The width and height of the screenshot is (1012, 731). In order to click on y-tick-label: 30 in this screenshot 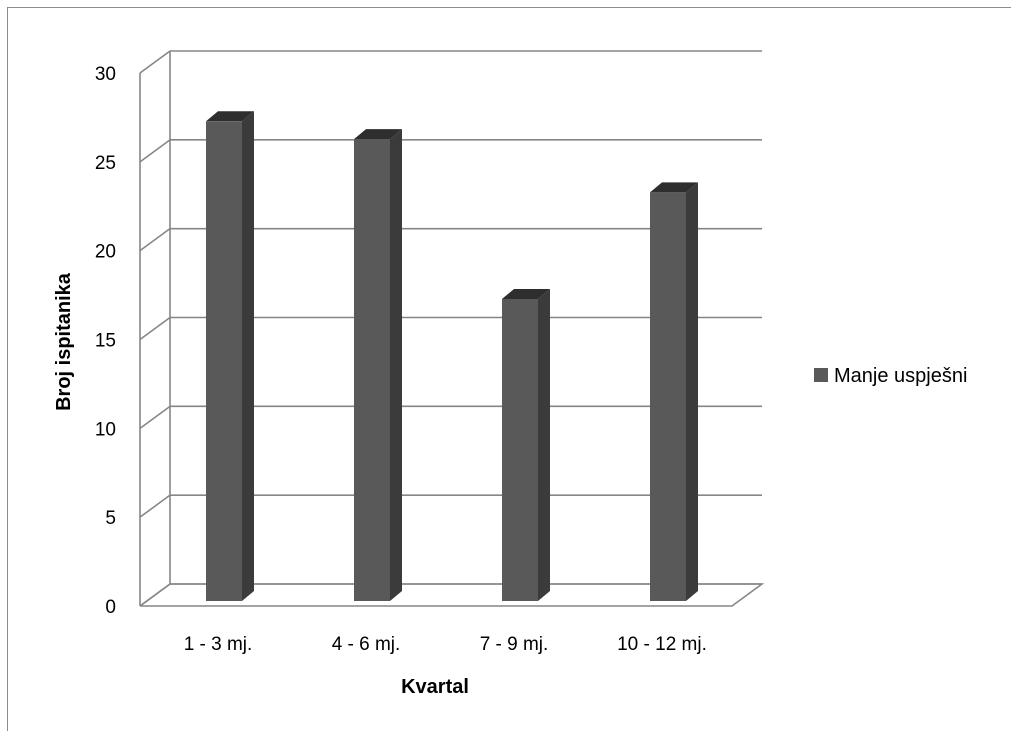, I will do `click(105, 74)`.